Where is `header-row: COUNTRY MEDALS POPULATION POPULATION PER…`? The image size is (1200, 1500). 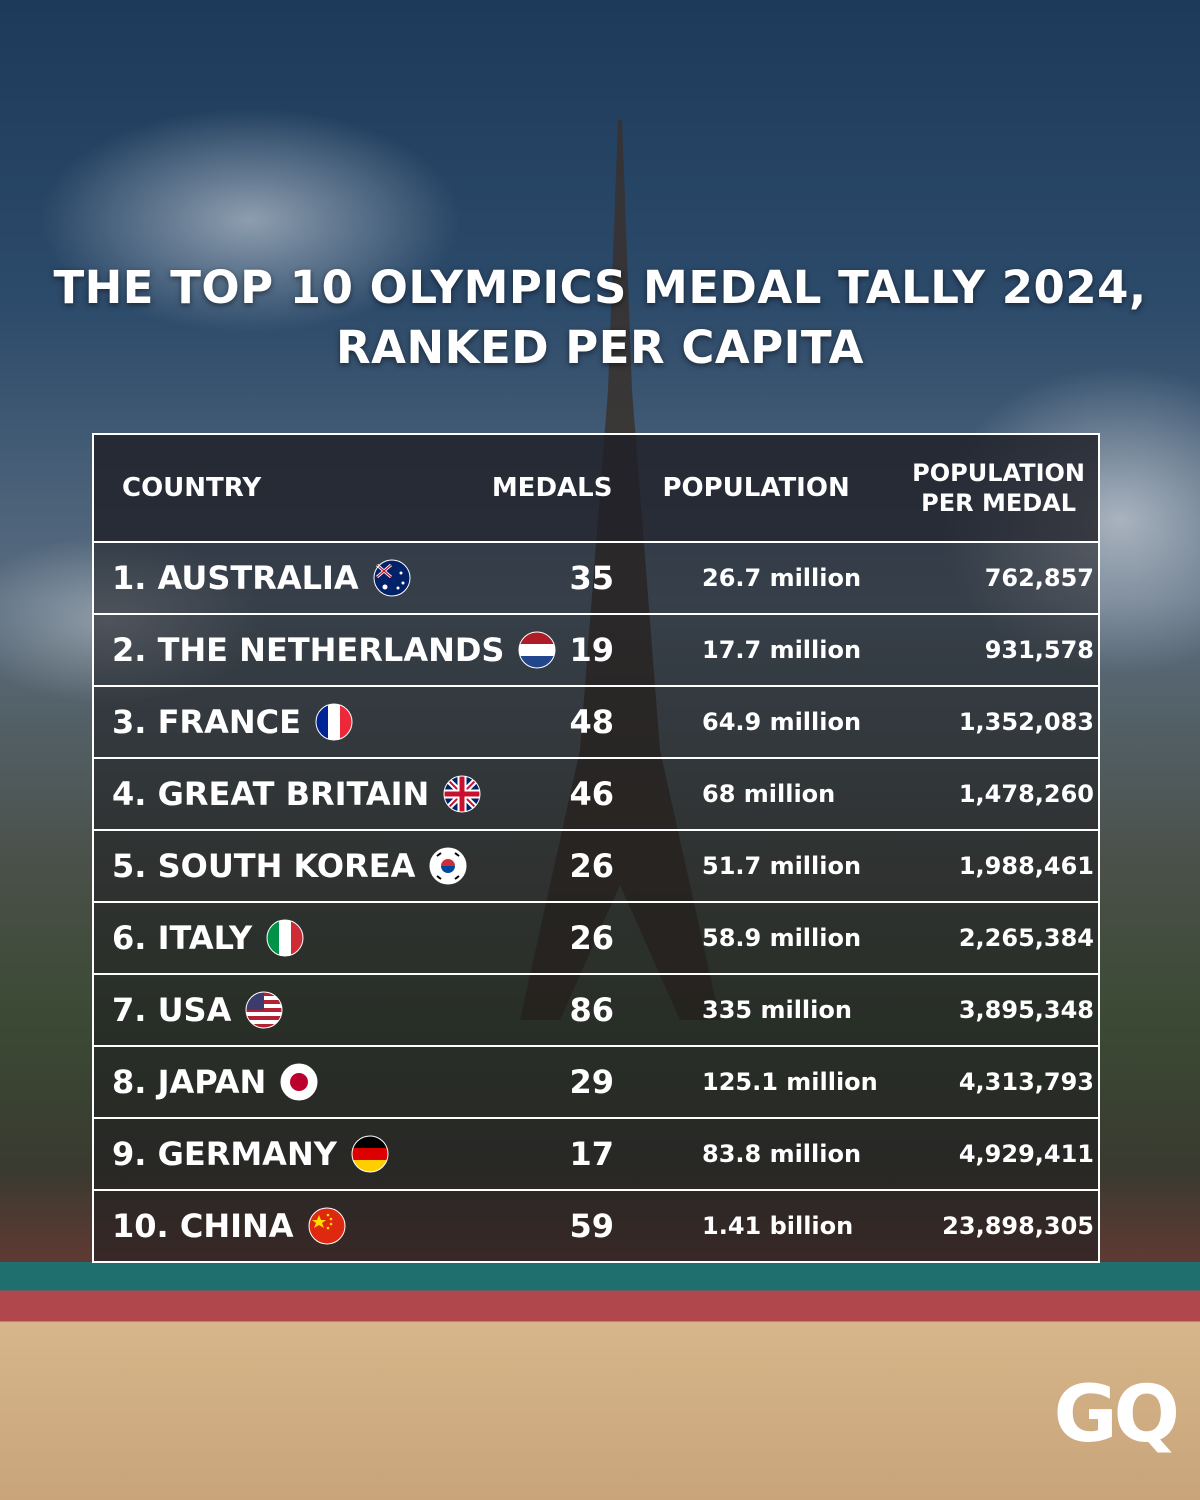
header-row: COUNTRY MEDALS POPULATION POPULATION PER… is located at coordinates (596, 488).